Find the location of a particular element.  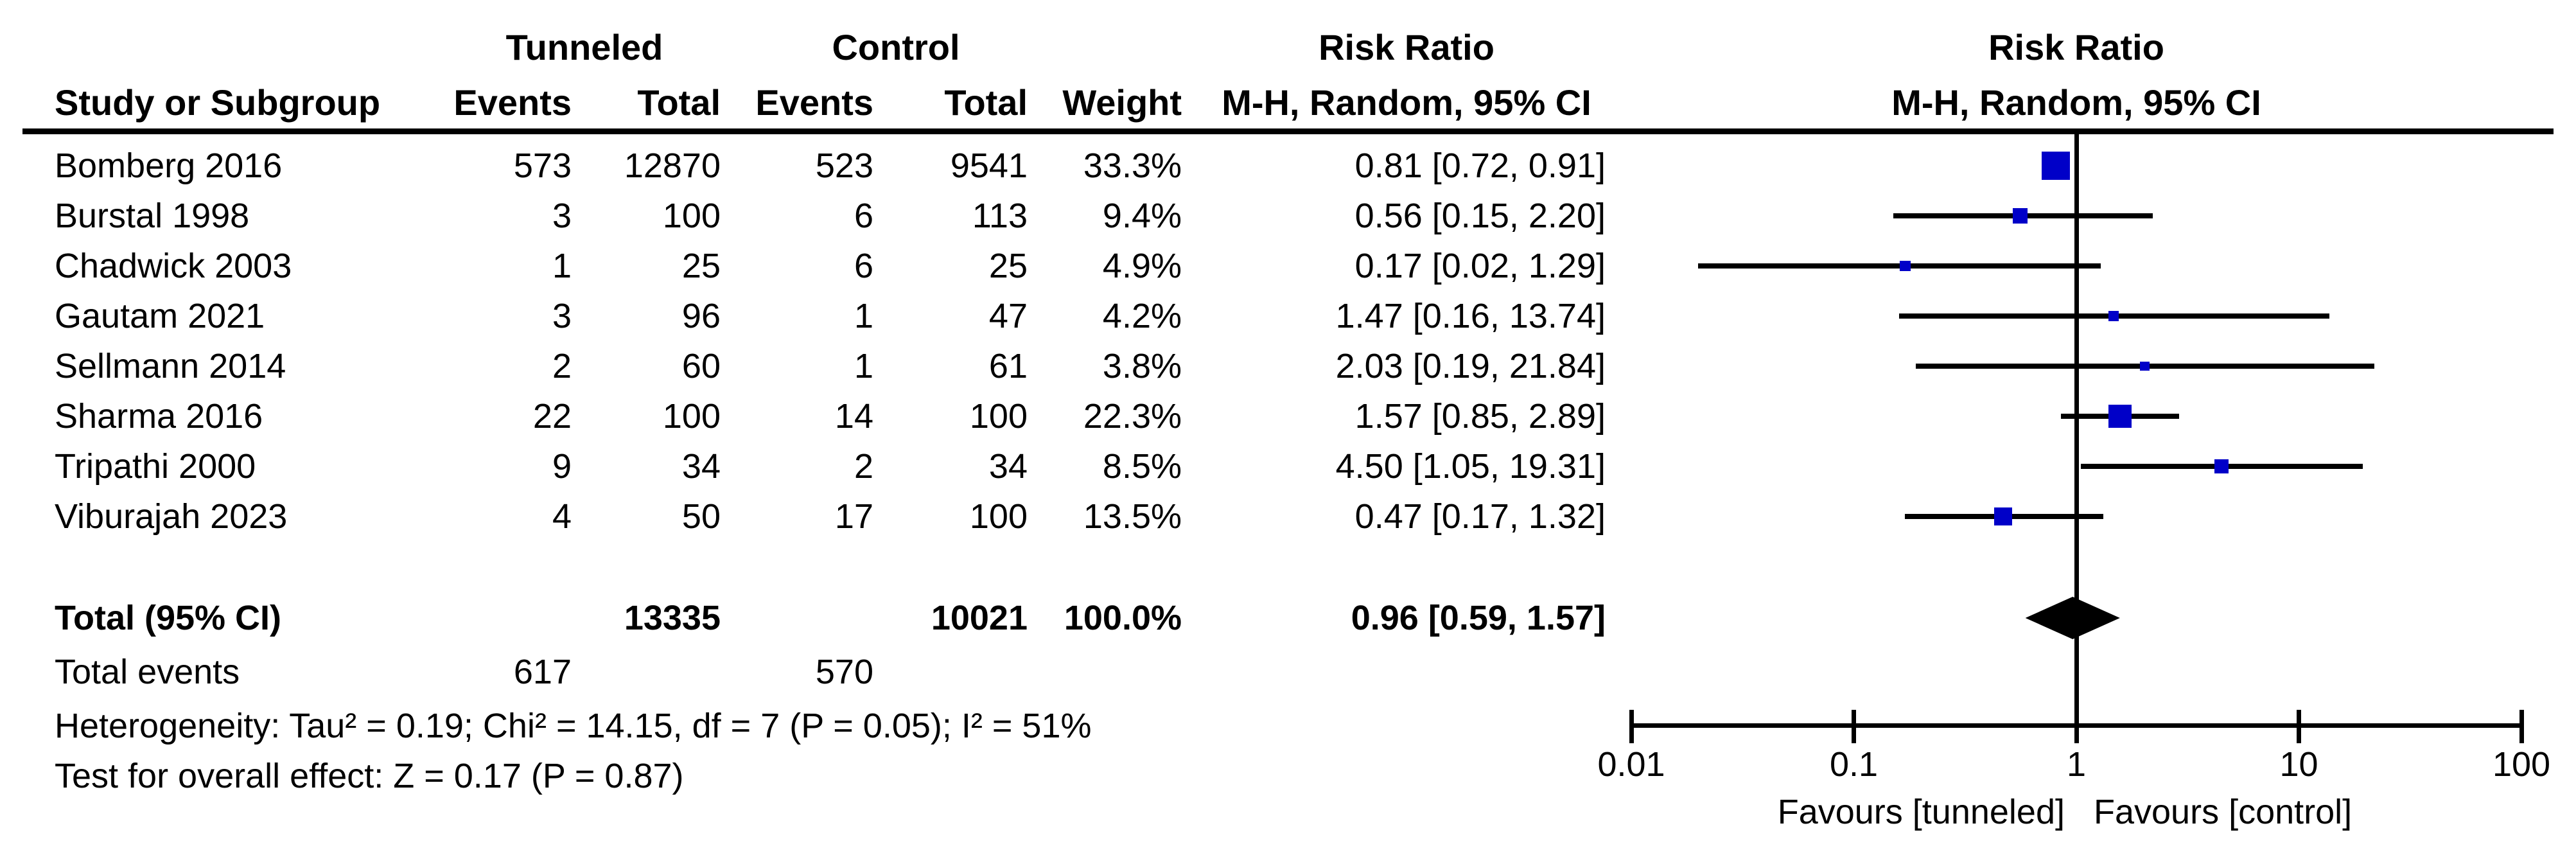

group-header-tunneled: Tunneled is located at coordinates (584, 47).